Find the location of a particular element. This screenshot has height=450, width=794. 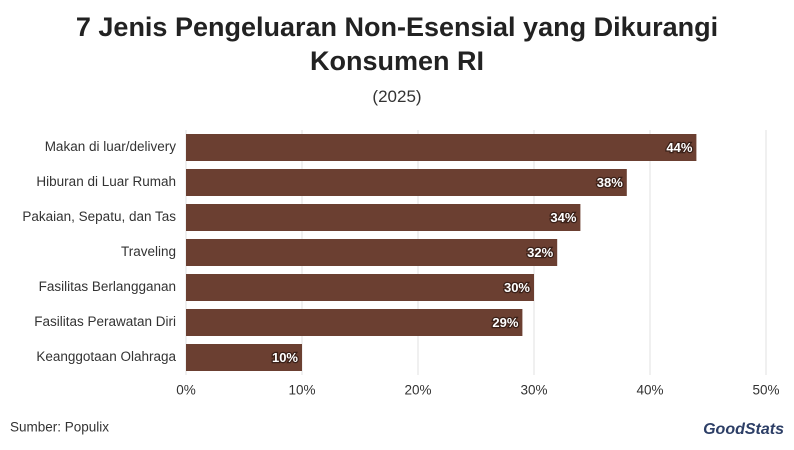

y-tick-label: Pakaian, Sepatu, dan Tas is located at coordinates (99, 216).